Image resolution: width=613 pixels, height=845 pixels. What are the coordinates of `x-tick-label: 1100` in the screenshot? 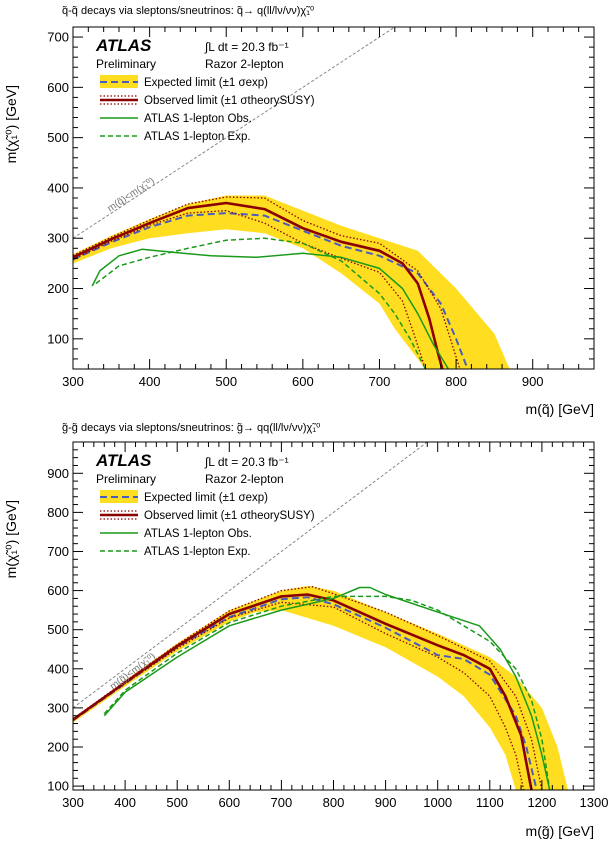 It's located at (490, 802).